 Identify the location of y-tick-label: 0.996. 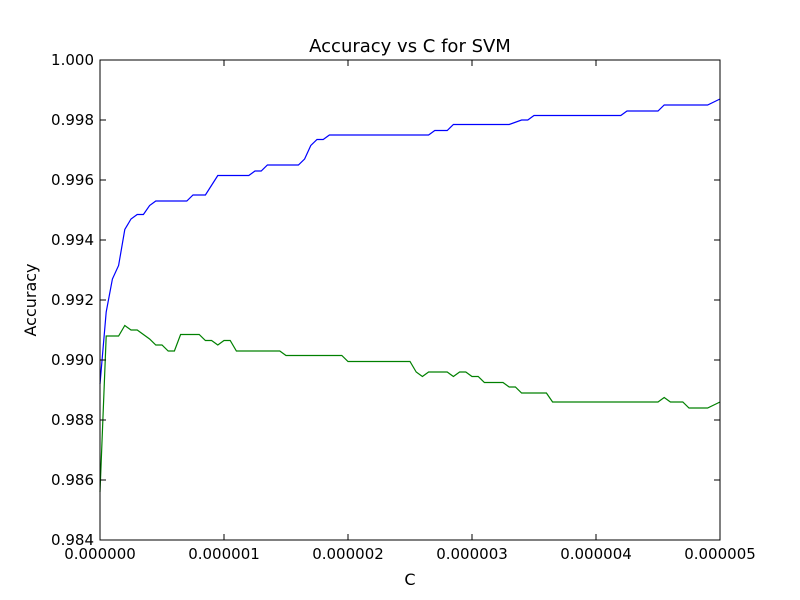
(72, 180).